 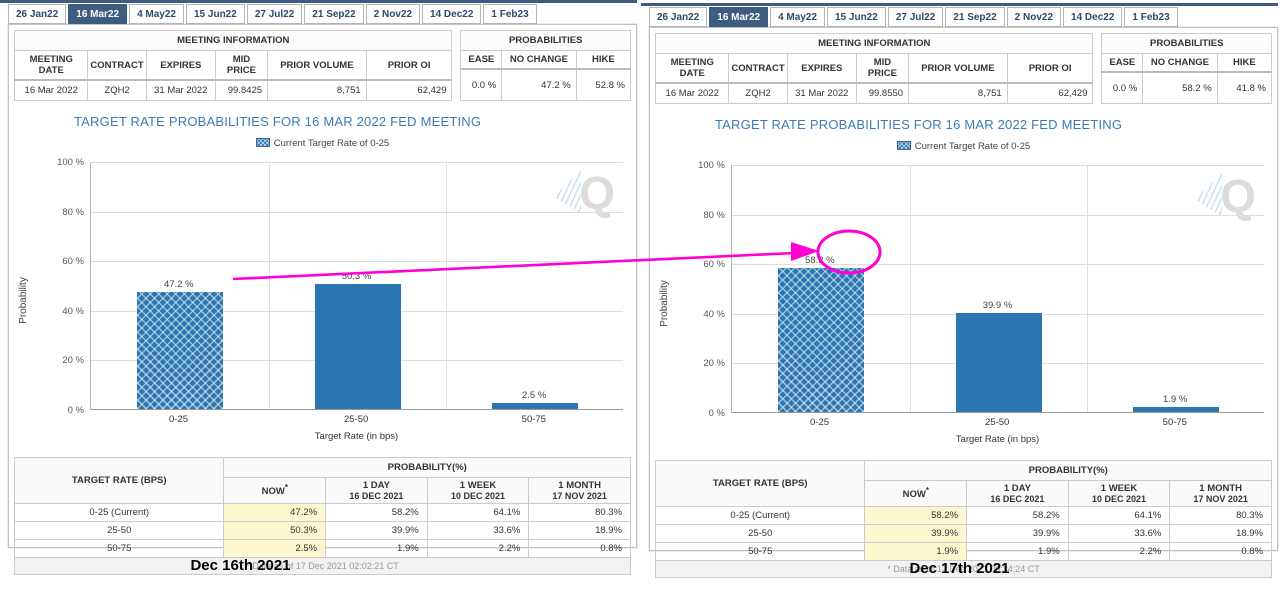 What do you see at coordinates (760, 551) in the screenshot?
I see `target-rate-cell: 50-75` at bounding box center [760, 551].